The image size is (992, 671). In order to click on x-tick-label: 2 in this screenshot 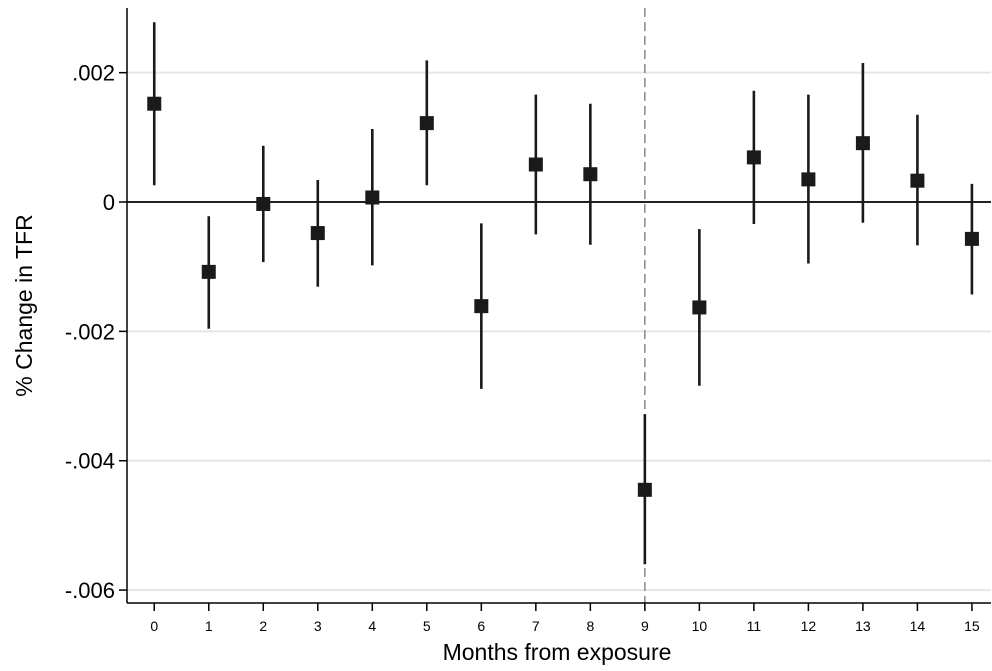, I will do `click(263, 626)`.